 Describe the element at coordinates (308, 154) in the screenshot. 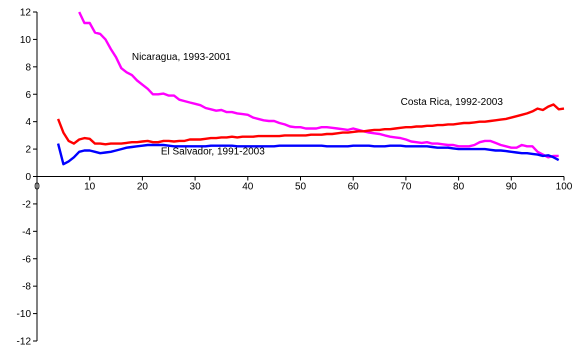

I see `series-line-el-salvador` at that location.